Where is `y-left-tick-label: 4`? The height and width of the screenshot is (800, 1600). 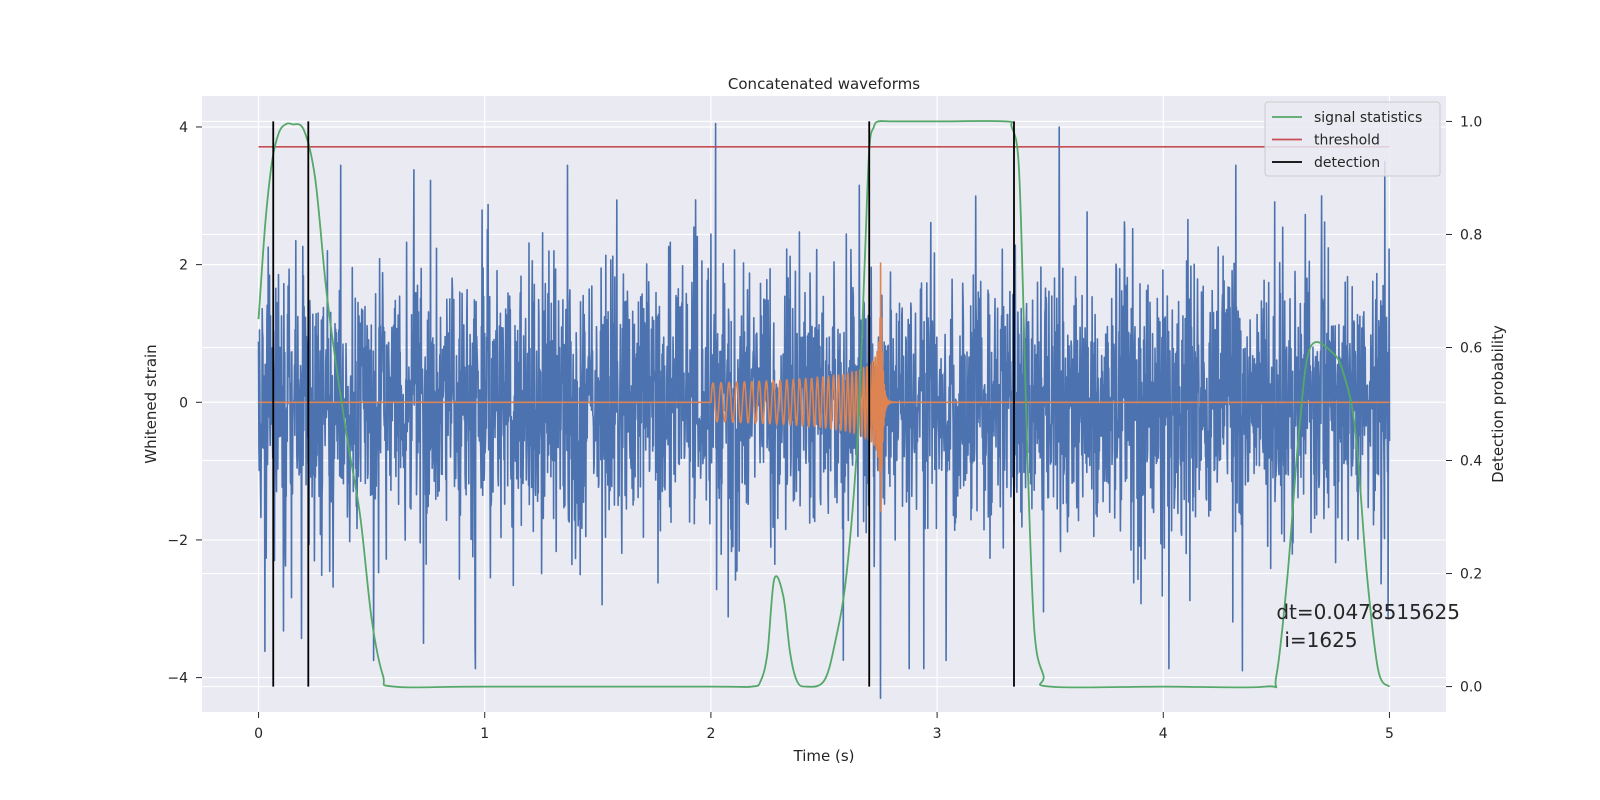 y-left-tick-label: 4 is located at coordinates (183, 128).